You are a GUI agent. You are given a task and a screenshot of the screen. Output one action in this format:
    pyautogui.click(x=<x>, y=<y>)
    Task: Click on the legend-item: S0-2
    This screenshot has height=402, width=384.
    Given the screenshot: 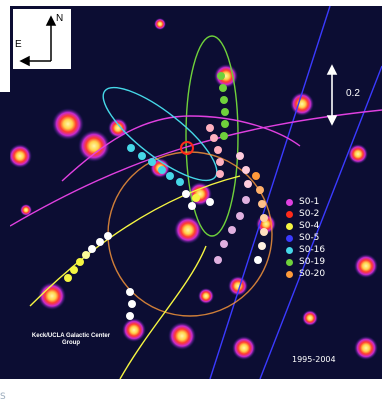 What is the action you would take?
    pyautogui.click(x=305, y=214)
    